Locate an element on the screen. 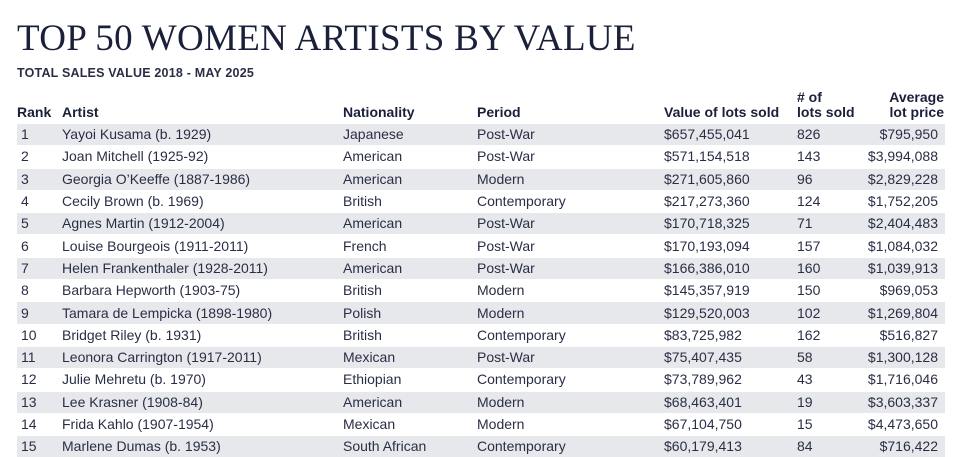  header-average-line1: Average is located at coordinates (916, 97).